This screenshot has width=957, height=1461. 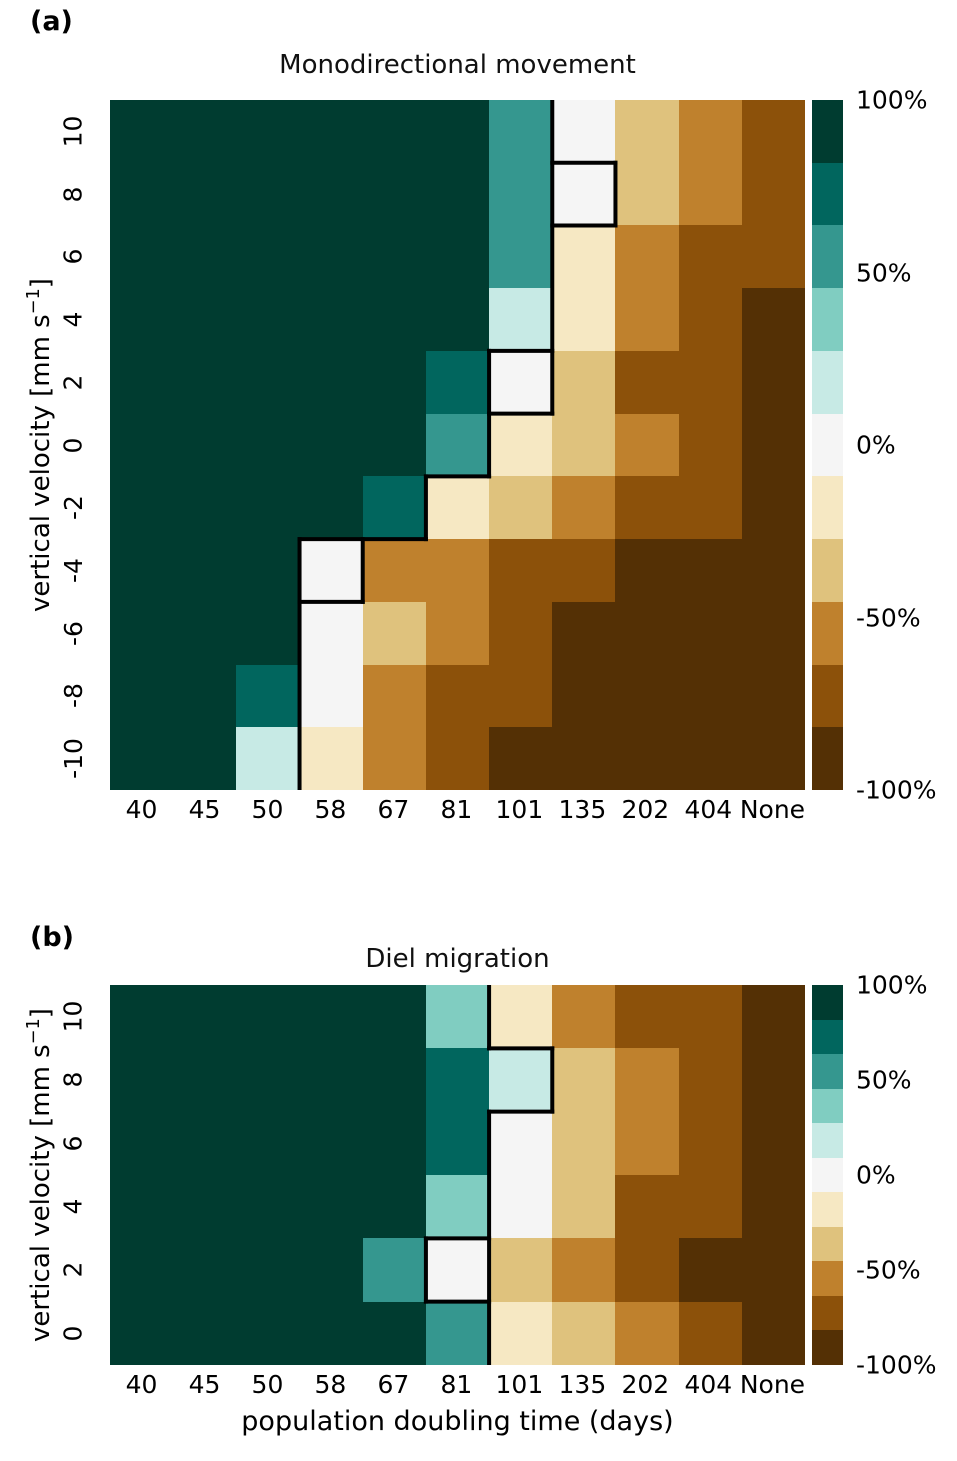 I want to click on y-tick-label: 6, so click(x=73, y=1143).